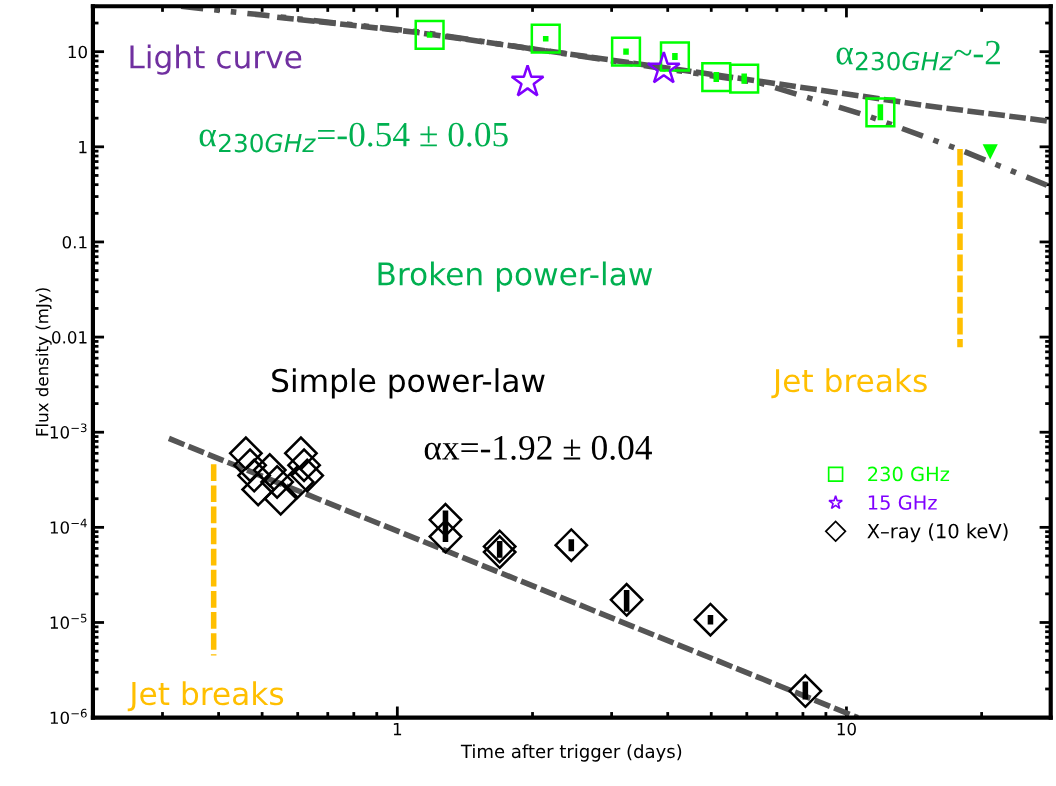 This screenshot has width=1056, height=786. I want to click on y-tick-label: 1, so click(83, 147).